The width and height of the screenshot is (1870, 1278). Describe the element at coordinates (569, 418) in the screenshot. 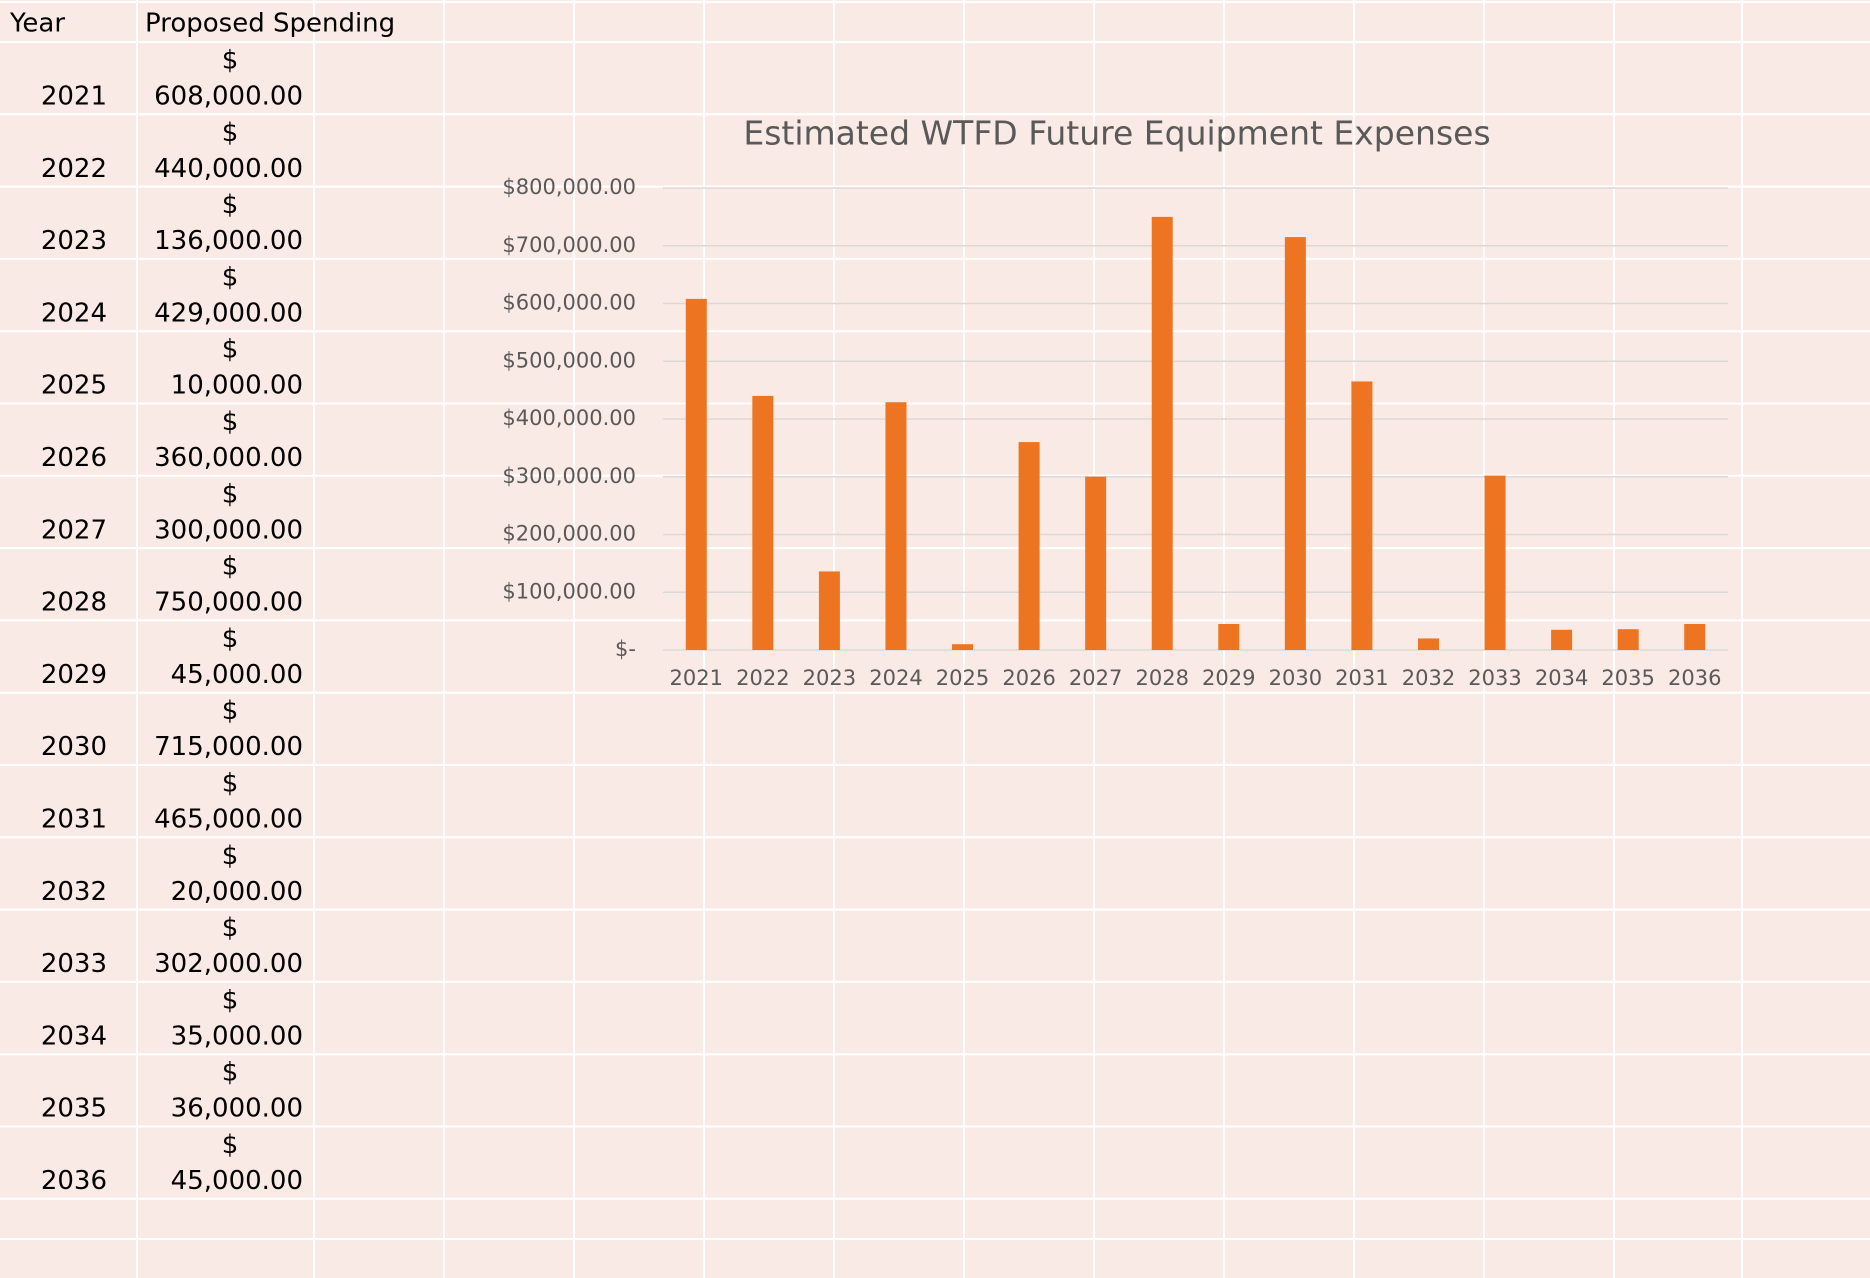

I see `y-tick-label: $400,000.00` at that location.